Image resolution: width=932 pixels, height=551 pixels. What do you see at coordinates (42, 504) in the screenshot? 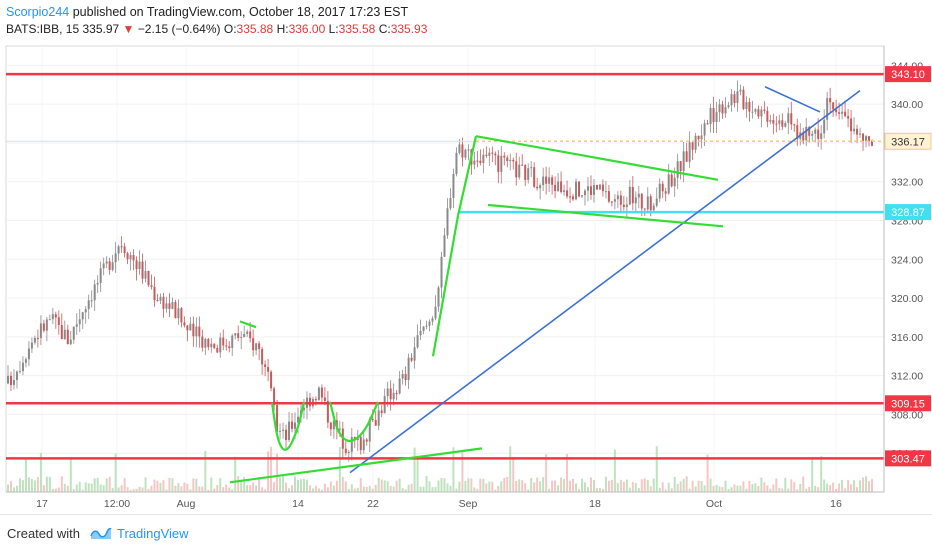
I see `x-tick-label: 17` at bounding box center [42, 504].